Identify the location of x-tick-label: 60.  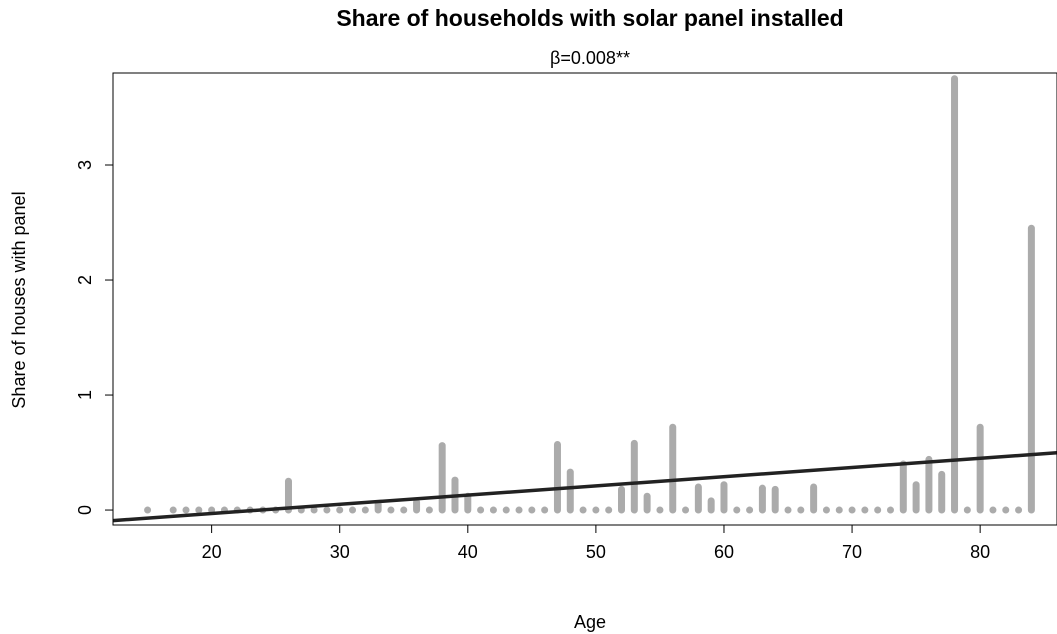
(724, 552).